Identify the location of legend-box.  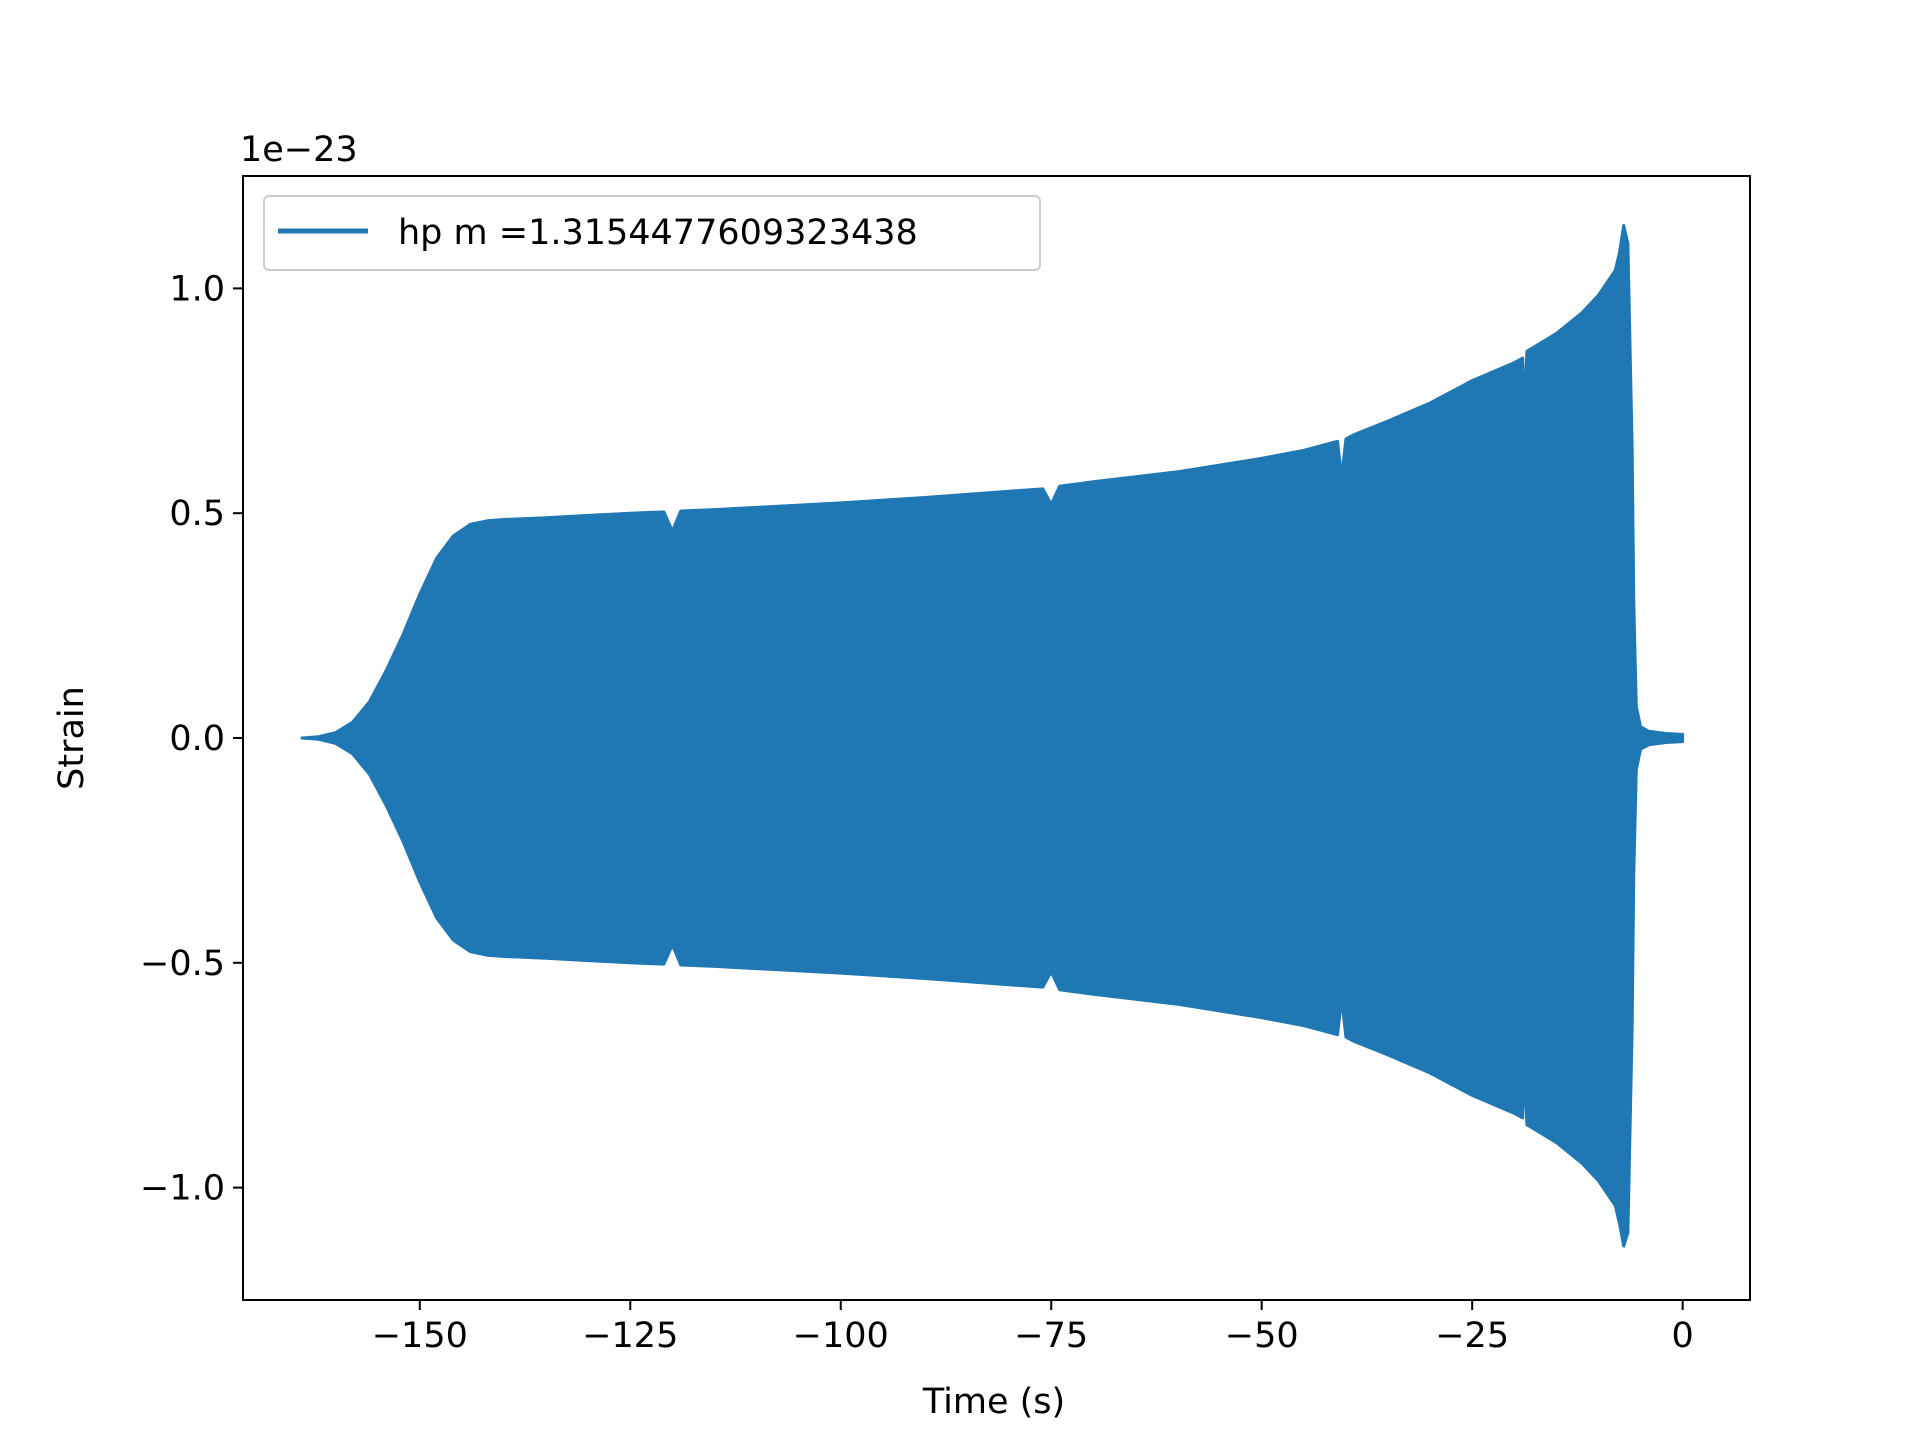
(652, 233).